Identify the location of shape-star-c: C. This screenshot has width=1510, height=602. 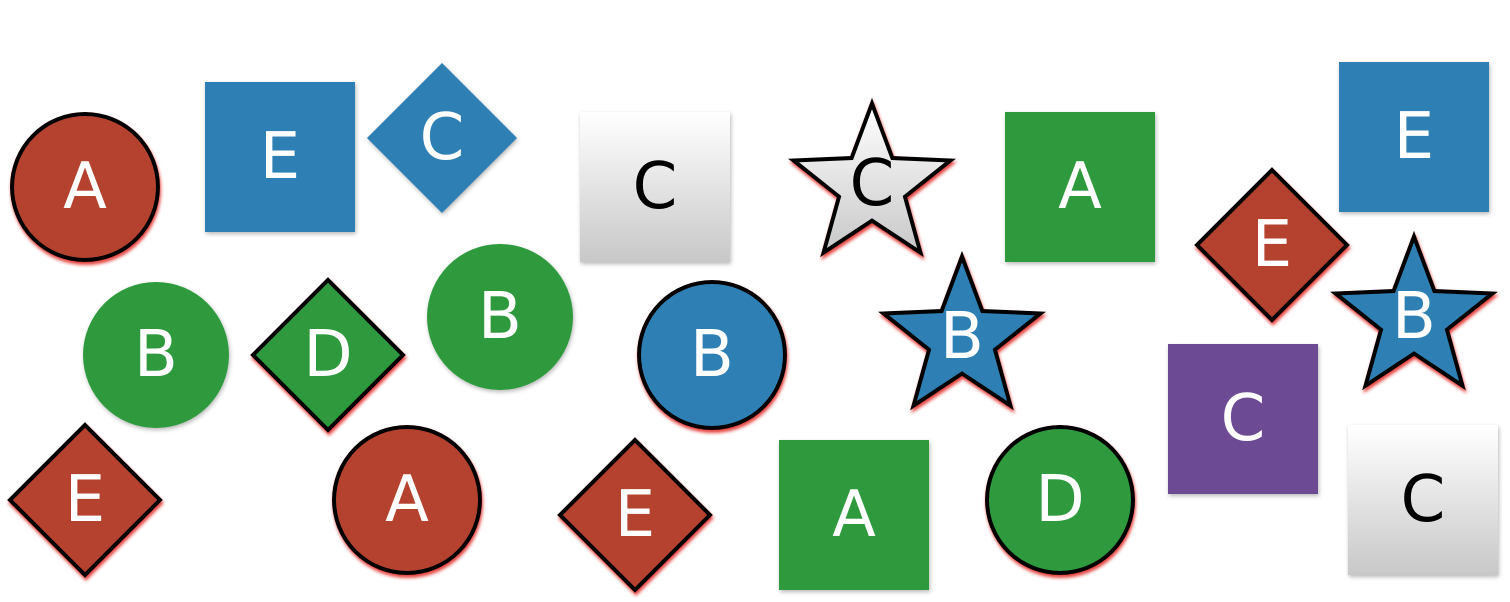
(872, 177).